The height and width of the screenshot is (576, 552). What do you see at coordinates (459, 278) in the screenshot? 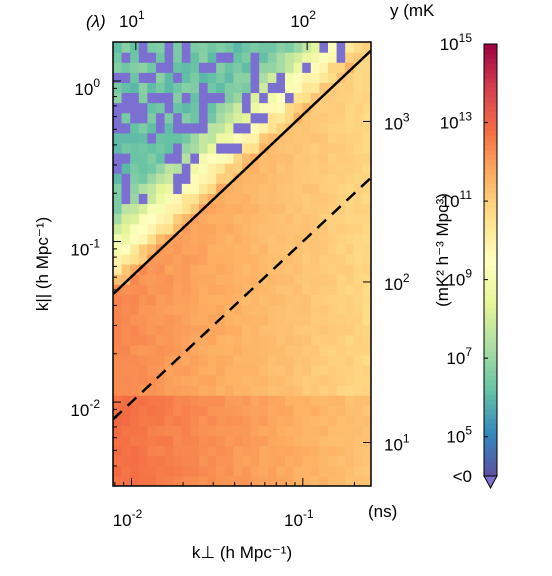
I see `colorbar-tick-label: 109` at bounding box center [459, 278].